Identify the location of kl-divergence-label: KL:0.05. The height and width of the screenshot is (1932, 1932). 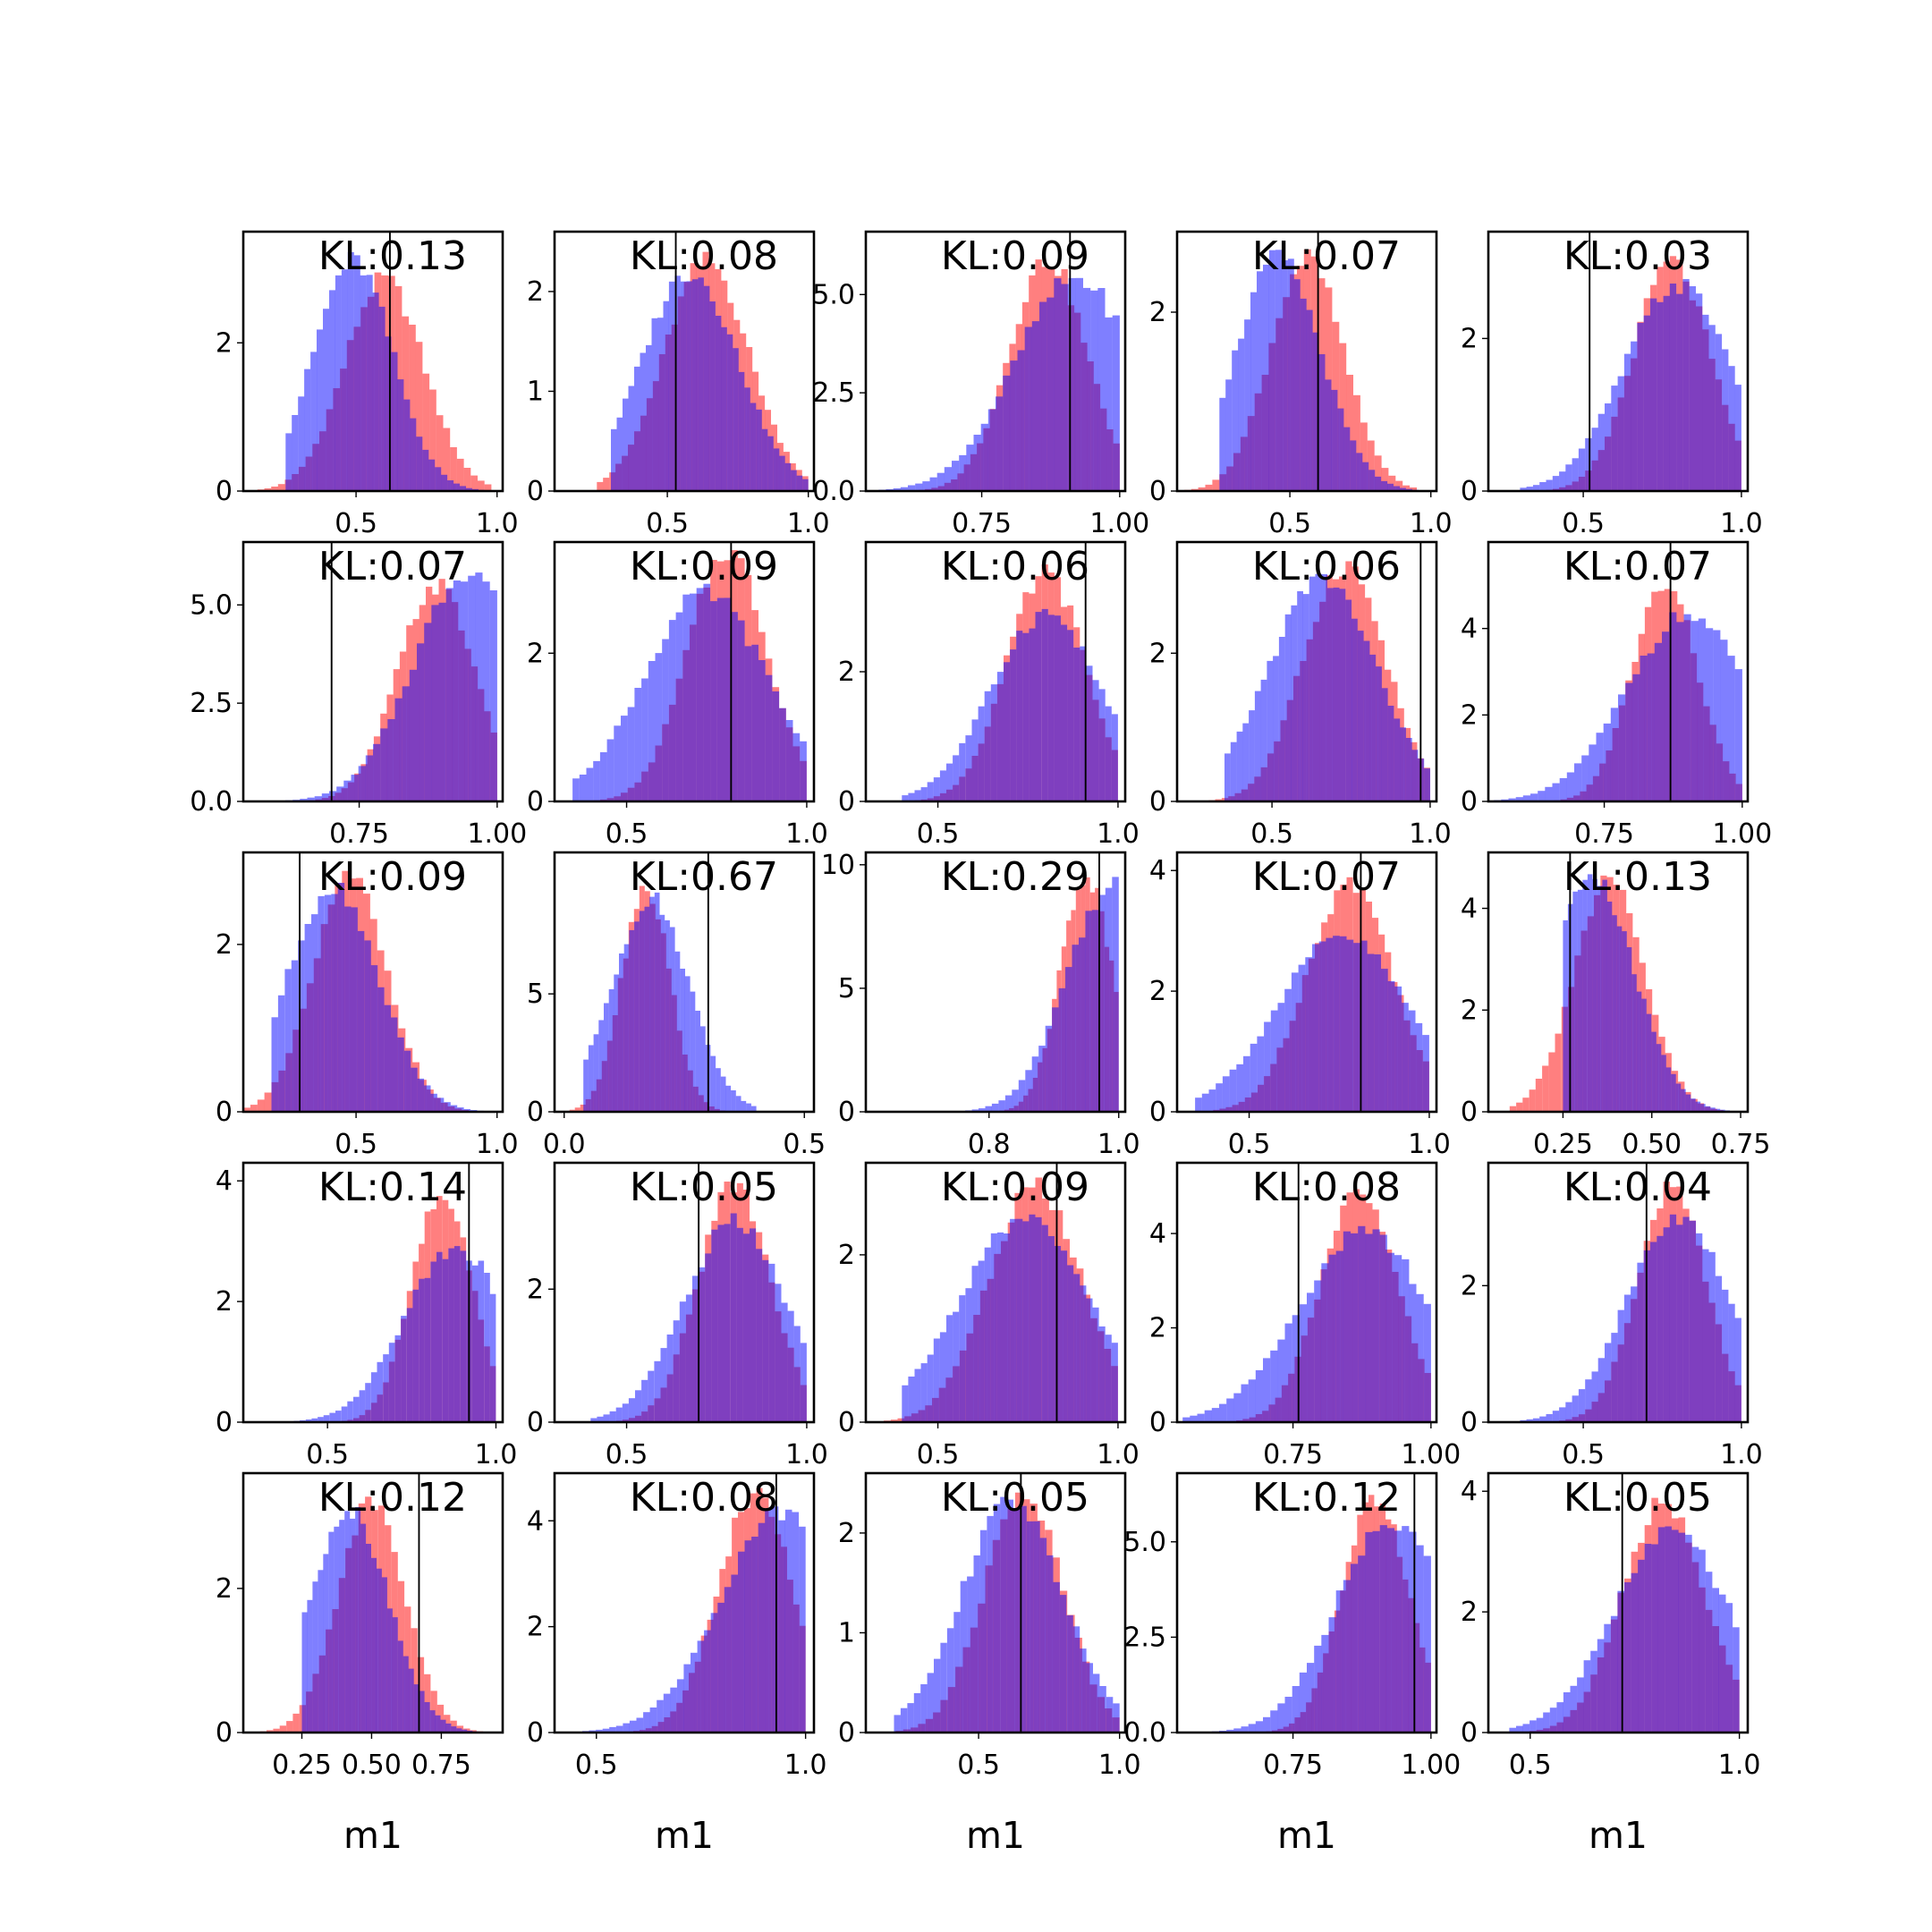
(704, 1187).